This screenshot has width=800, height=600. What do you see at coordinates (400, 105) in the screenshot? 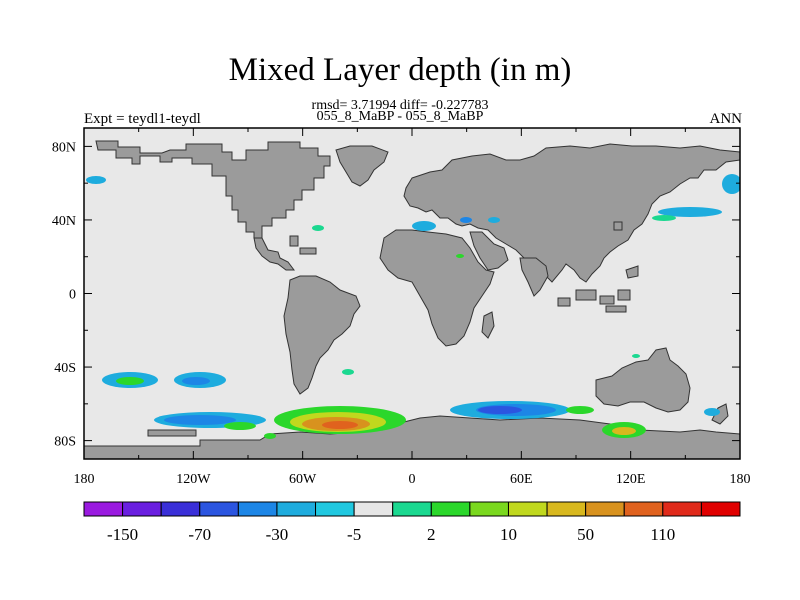
I see `rmsd-diff-stats: rmsd= 3.71994 diff= -0.227783` at bounding box center [400, 105].